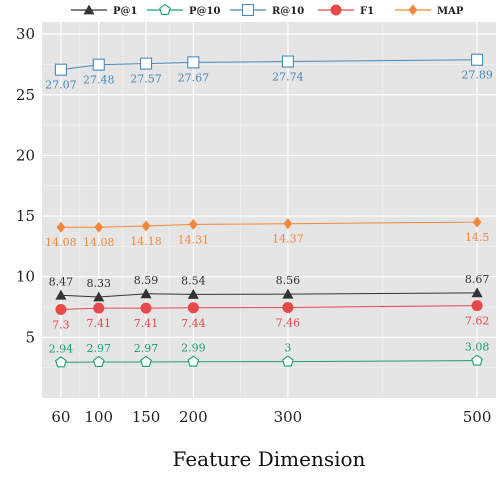  I want to click on data-label-f1: 7.3, so click(61, 324).